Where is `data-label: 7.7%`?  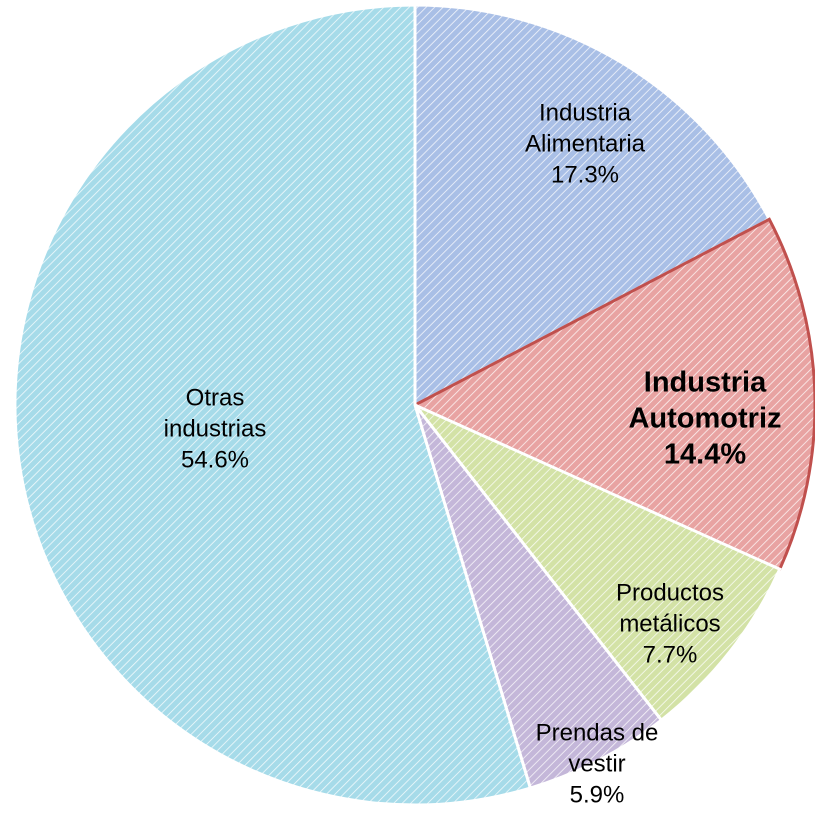
data-label: 7.7% is located at coordinates (670, 654).